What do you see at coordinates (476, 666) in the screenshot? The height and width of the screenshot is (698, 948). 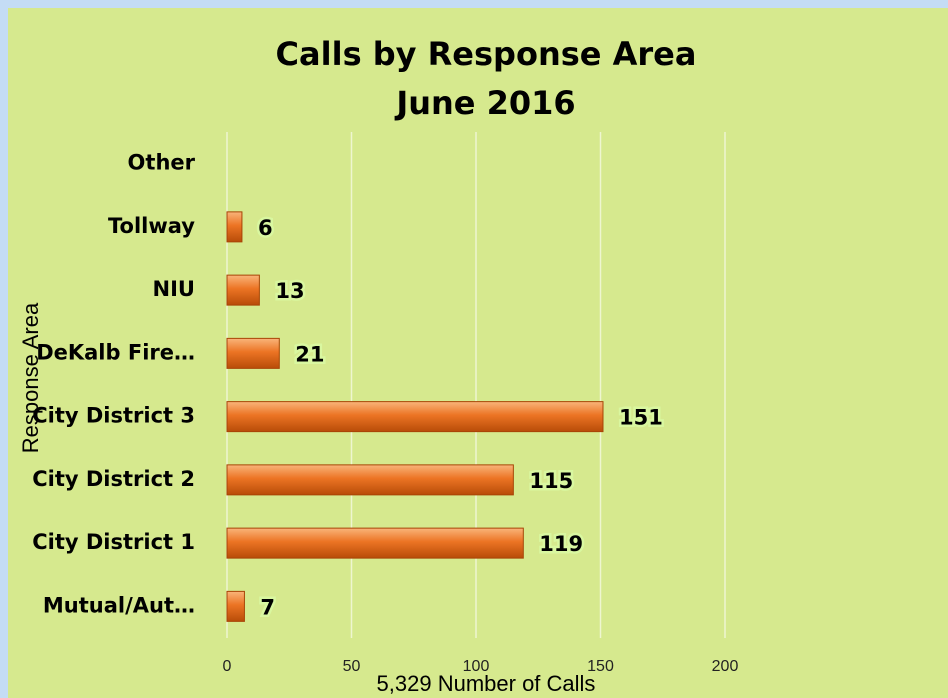 I see `x-tick-label: 100` at bounding box center [476, 666].